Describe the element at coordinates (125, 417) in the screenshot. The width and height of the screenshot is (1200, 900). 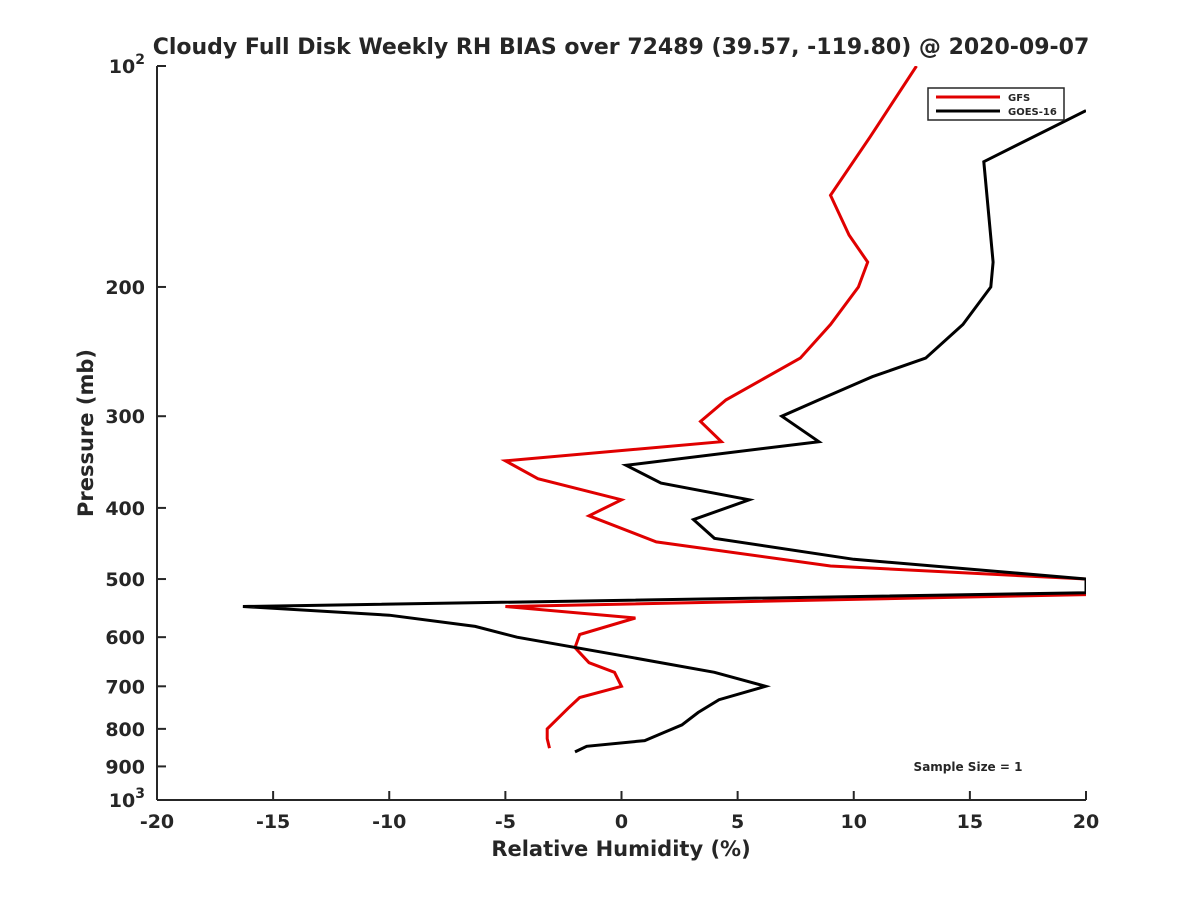
I see `y-tick-label: 300` at that location.